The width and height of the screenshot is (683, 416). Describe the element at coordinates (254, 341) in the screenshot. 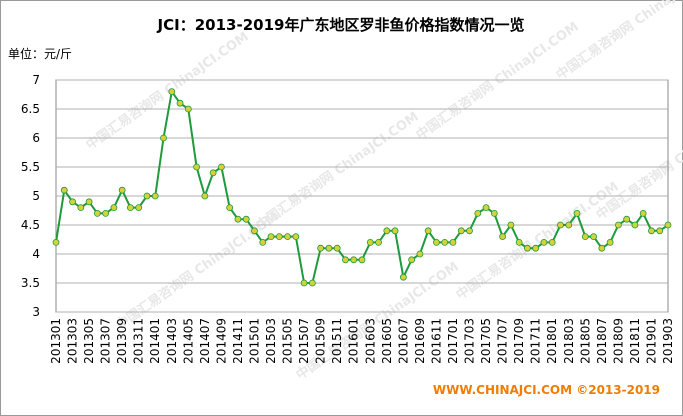

I see `x-tick-label: 201501` at that location.